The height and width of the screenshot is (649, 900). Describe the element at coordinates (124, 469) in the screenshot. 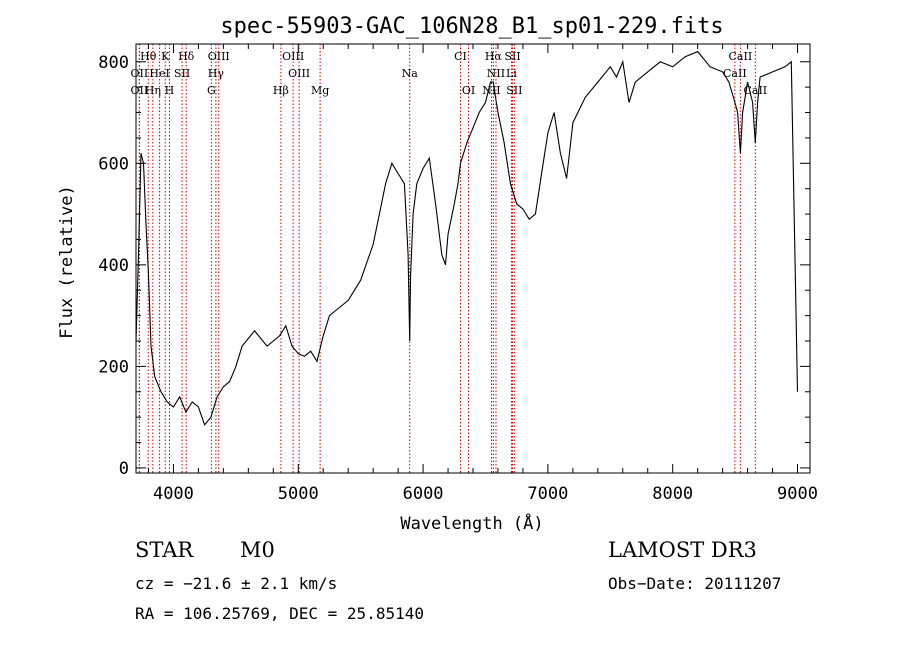

I see `y-tick-label: 0` at that location.